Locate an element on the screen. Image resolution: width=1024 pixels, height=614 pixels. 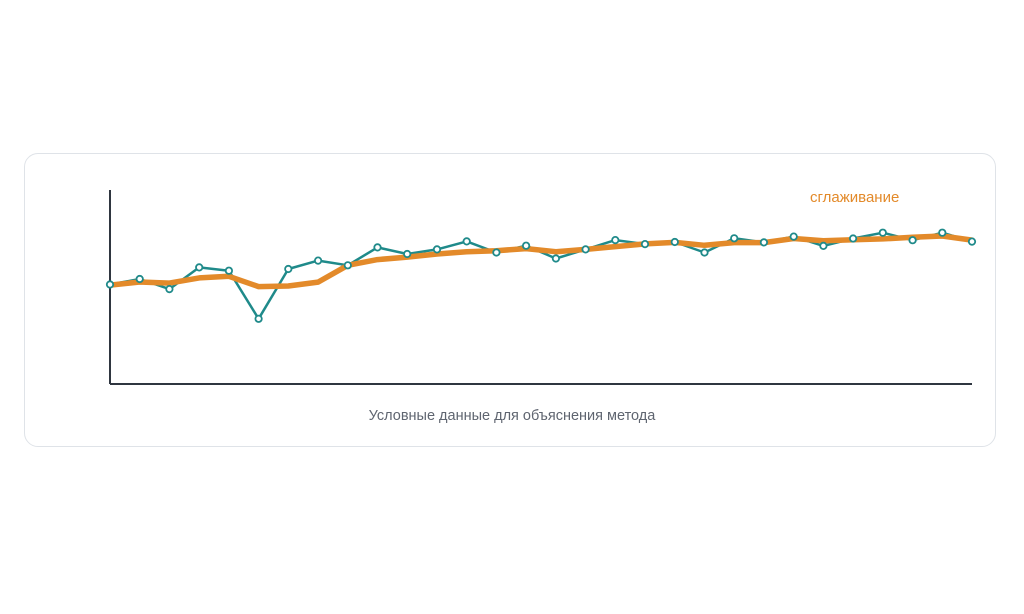
series-line-smoothing is located at coordinates (541, 261).